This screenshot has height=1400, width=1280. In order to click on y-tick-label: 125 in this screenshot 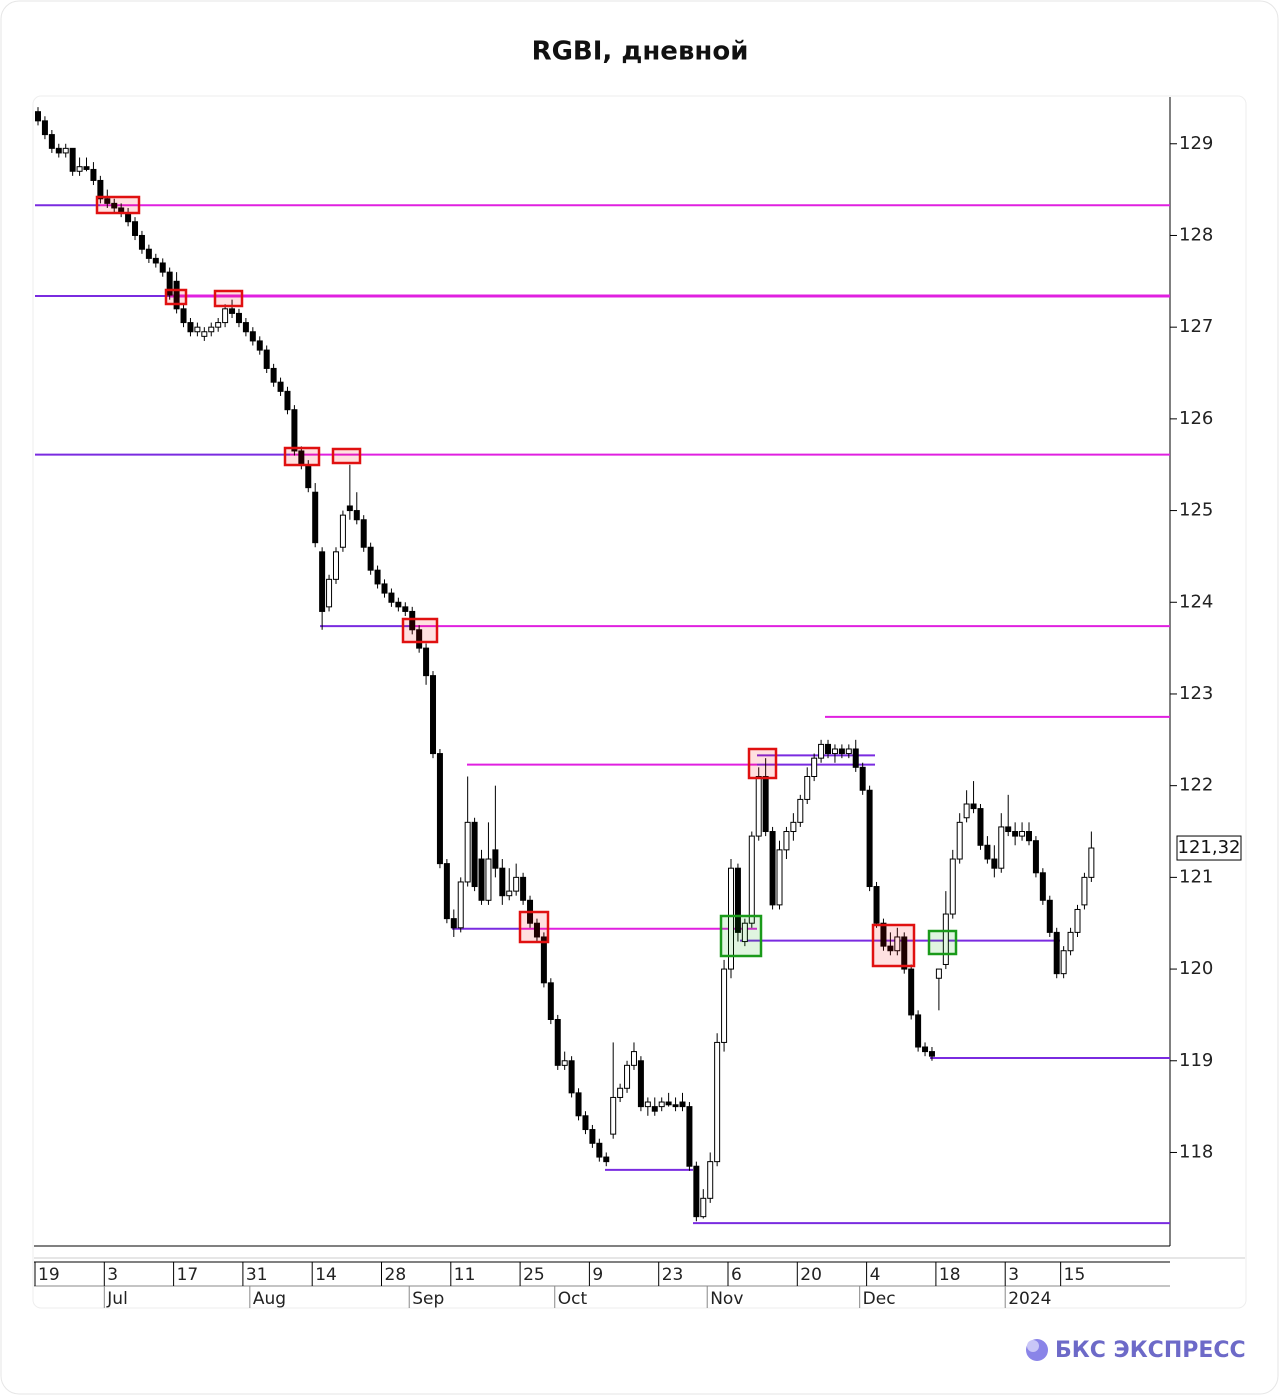, I will do `click(1196, 510)`.